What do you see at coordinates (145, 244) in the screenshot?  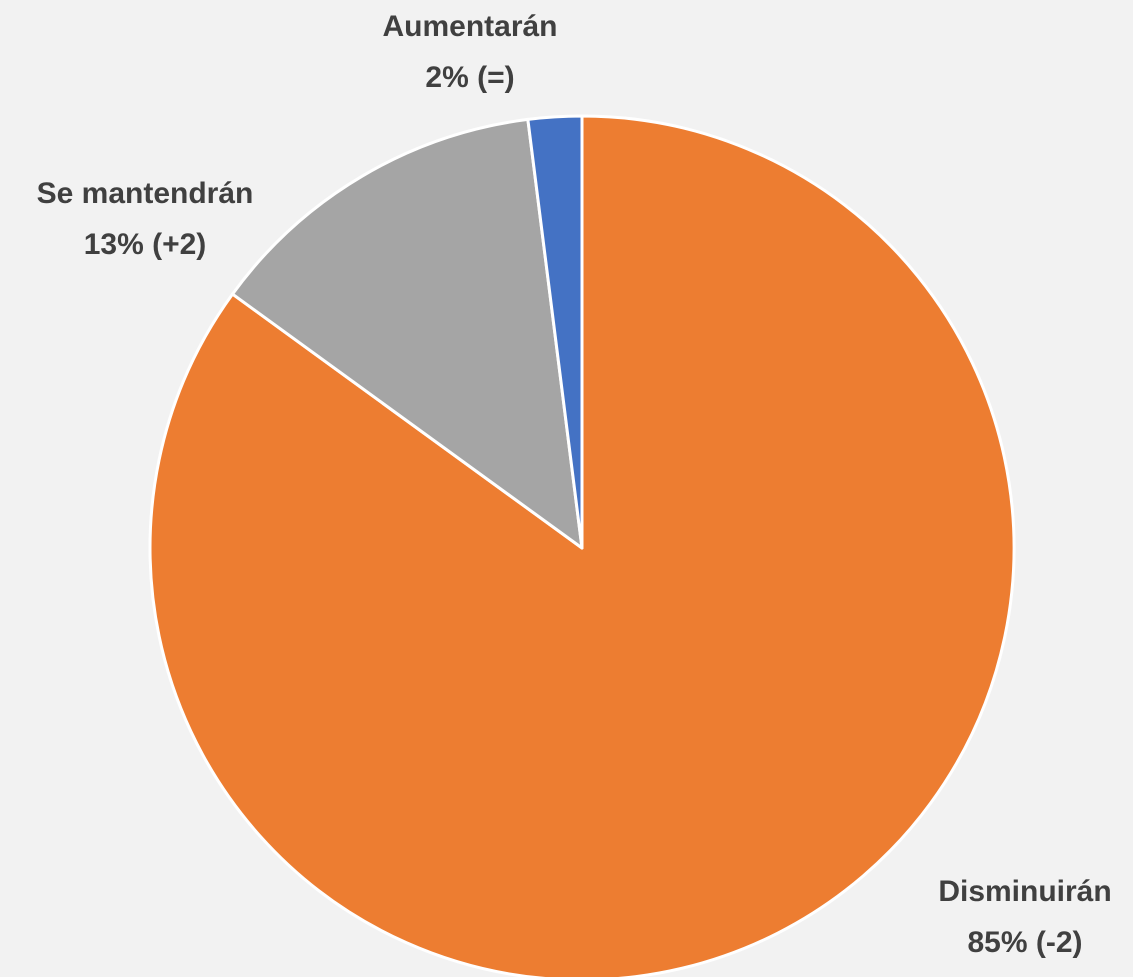 I see `slice-value-label: 13% (+2)` at bounding box center [145, 244].